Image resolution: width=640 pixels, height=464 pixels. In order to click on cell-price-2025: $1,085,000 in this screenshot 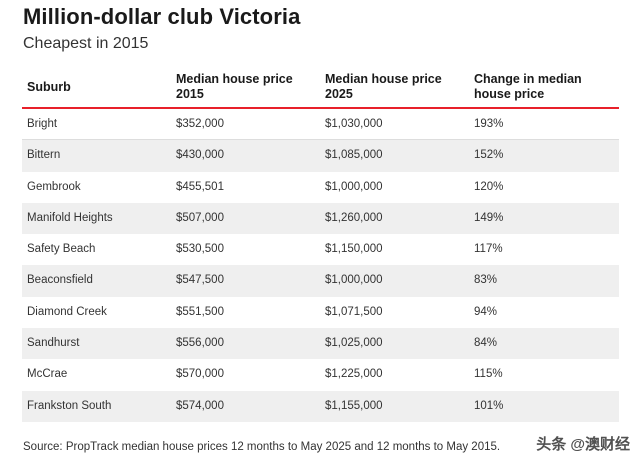, I will do `click(354, 155)`.